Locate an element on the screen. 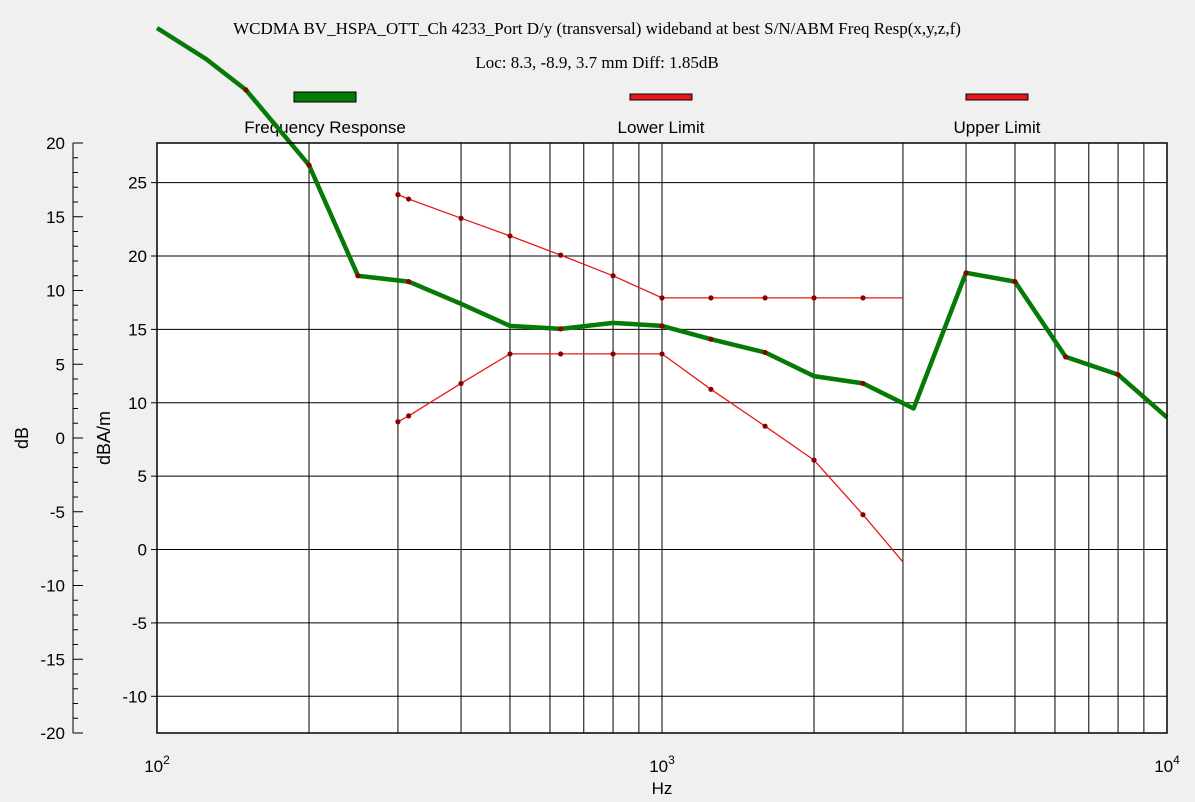  legend-swatch-frequency-response is located at coordinates (325, 97).